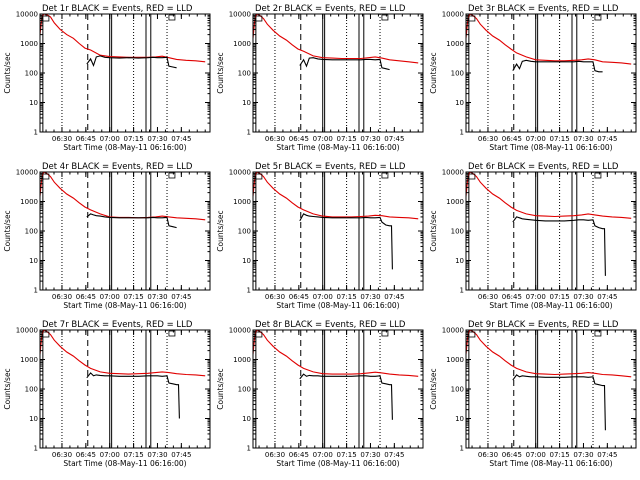 Image resolution: width=640 pixels, height=480 pixels. Describe the element at coordinates (543, 325) in the screenshot. I see `panel-title: Det 9r BLACK = Events, RED = LLD` at that location.